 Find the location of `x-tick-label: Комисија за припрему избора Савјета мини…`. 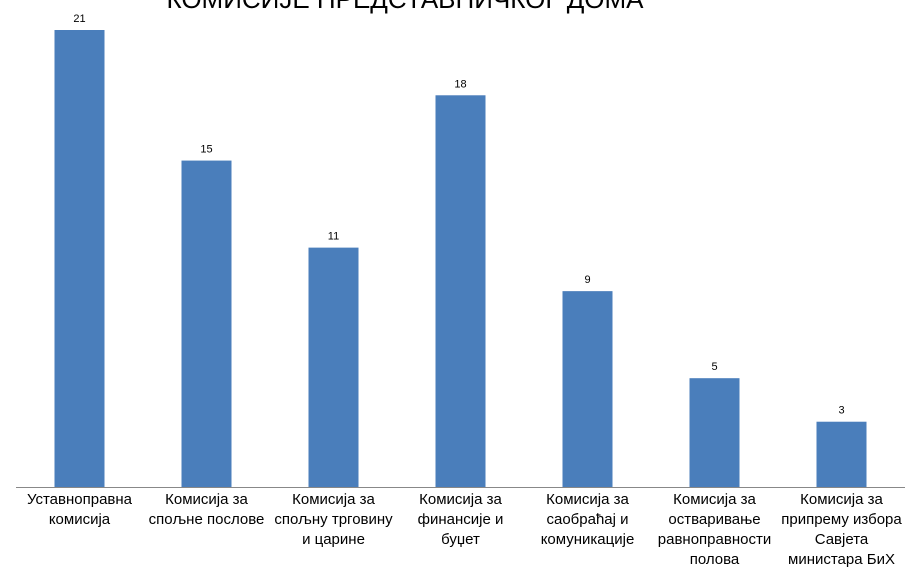

x-tick-label: Комисија за припрему избора Савјета мини… is located at coordinates (841, 529).